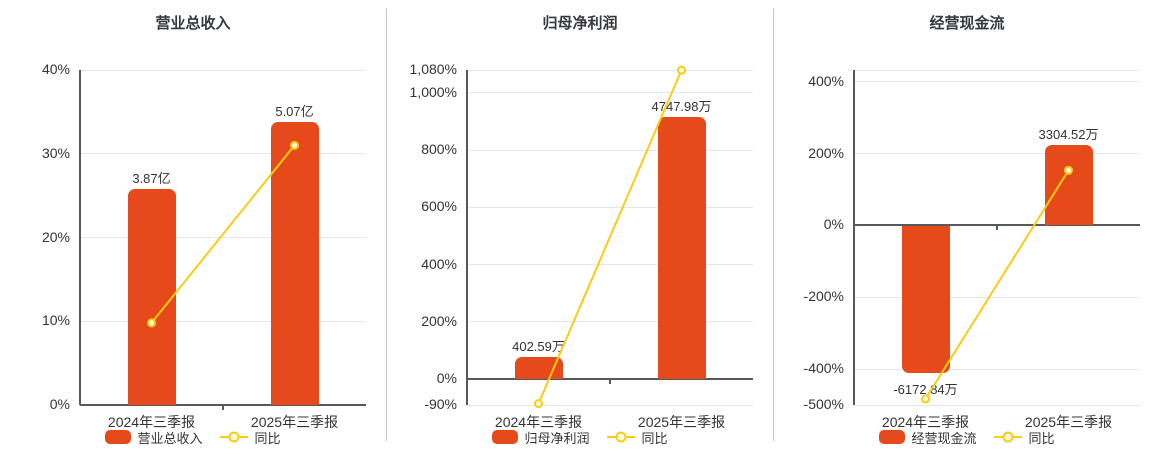 This screenshot has height=450, width=1160. What do you see at coordinates (440, 404) in the screenshot?
I see `y-tick-label: -90%` at bounding box center [440, 404].